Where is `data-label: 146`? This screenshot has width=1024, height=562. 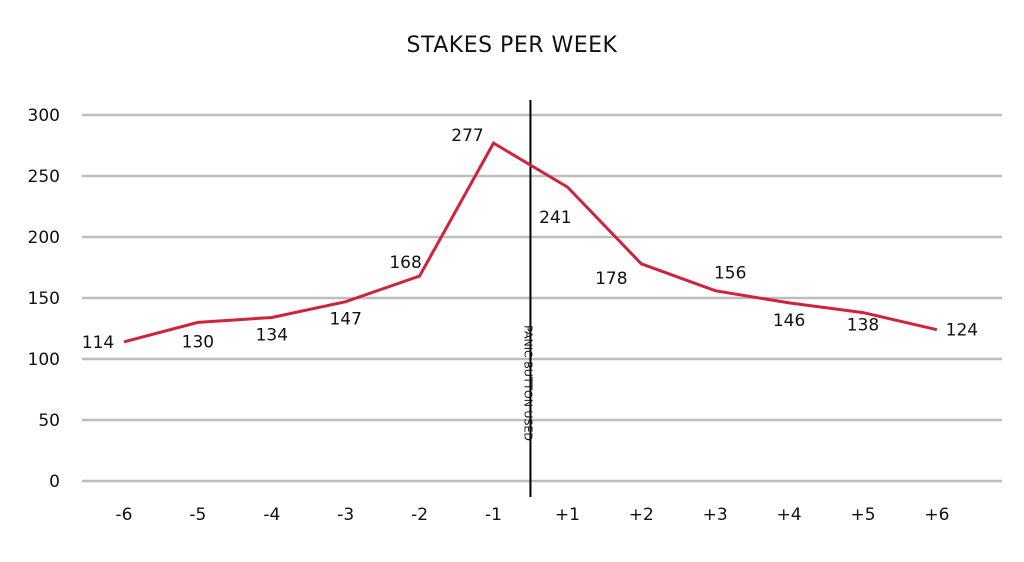
data-label: 146 is located at coordinates (789, 321).